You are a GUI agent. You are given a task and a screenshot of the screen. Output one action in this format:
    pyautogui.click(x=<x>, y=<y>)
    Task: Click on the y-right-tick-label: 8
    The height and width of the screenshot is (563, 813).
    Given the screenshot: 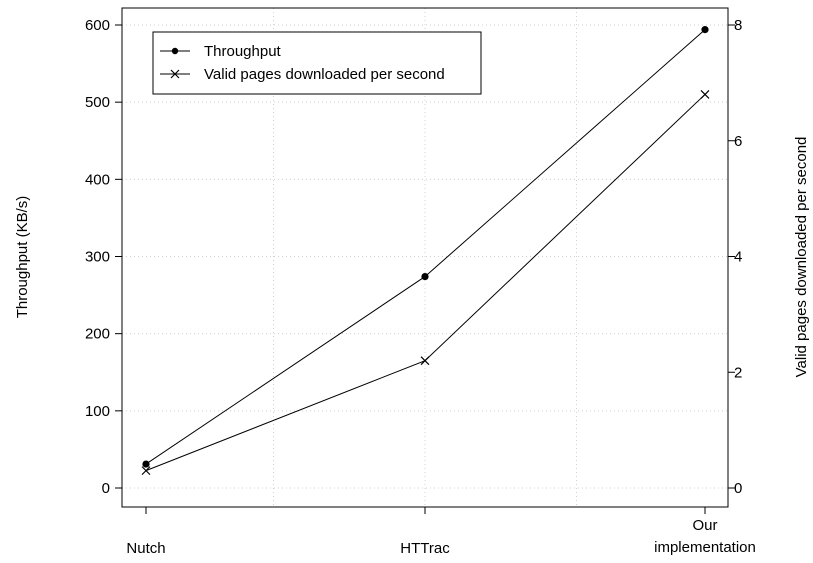 What is the action you would take?
    pyautogui.click(x=738, y=25)
    